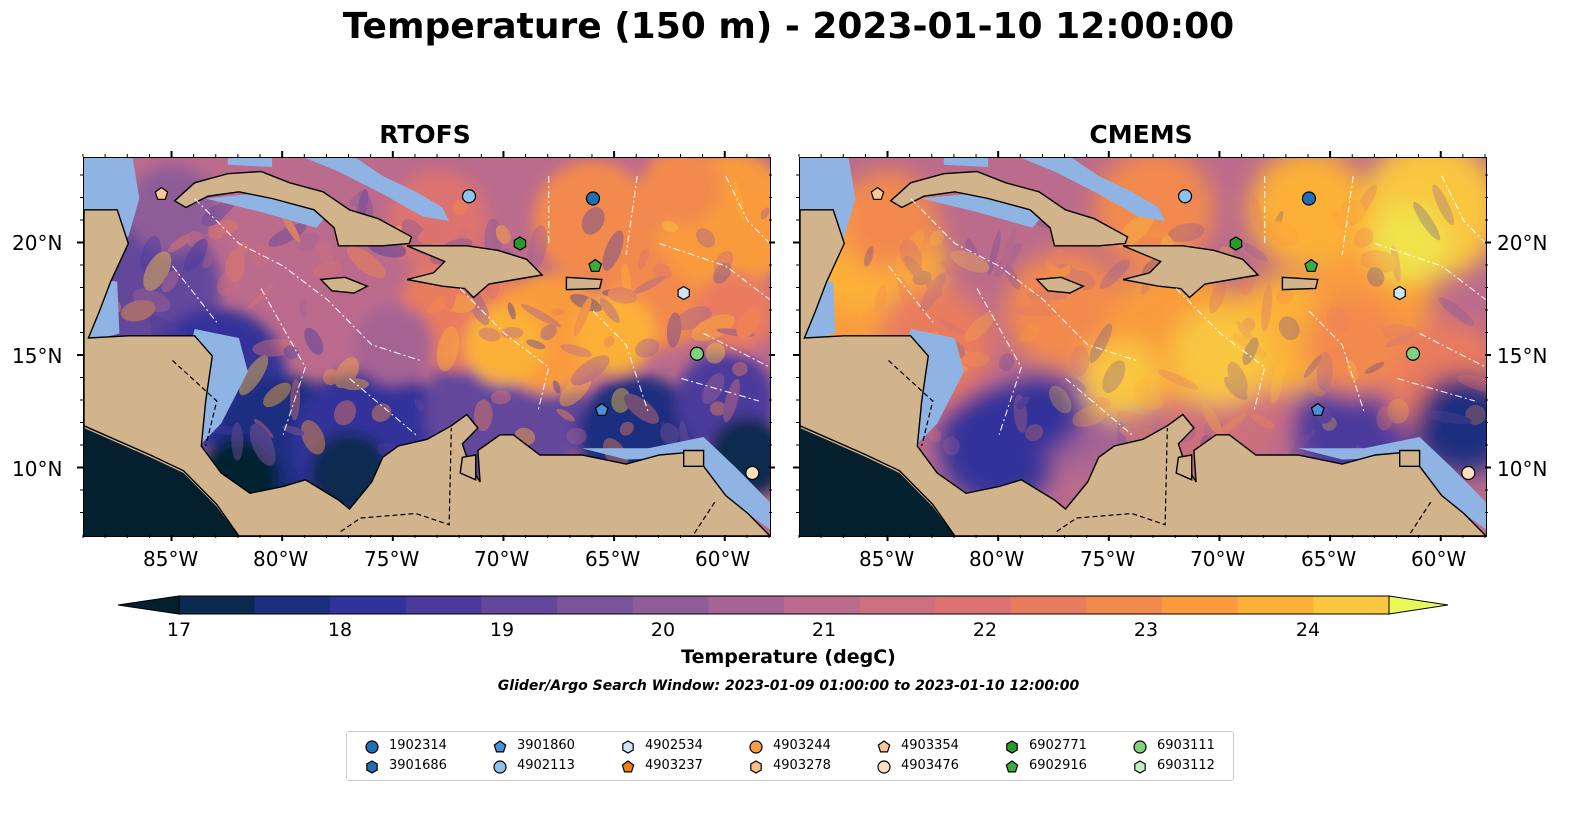 This screenshot has height=827, width=1577. Describe the element at coordinates (37, 469) in the screenshot. I see `y-tick-label: 10°N` at that location.